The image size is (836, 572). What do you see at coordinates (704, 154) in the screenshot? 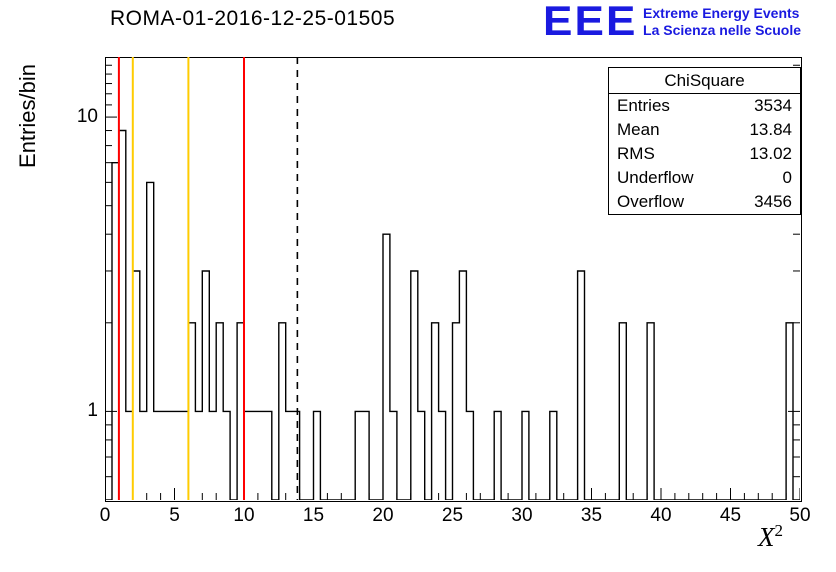
I see `stats-row-rms: RMS 13.02` at bounding box center [704, 154].